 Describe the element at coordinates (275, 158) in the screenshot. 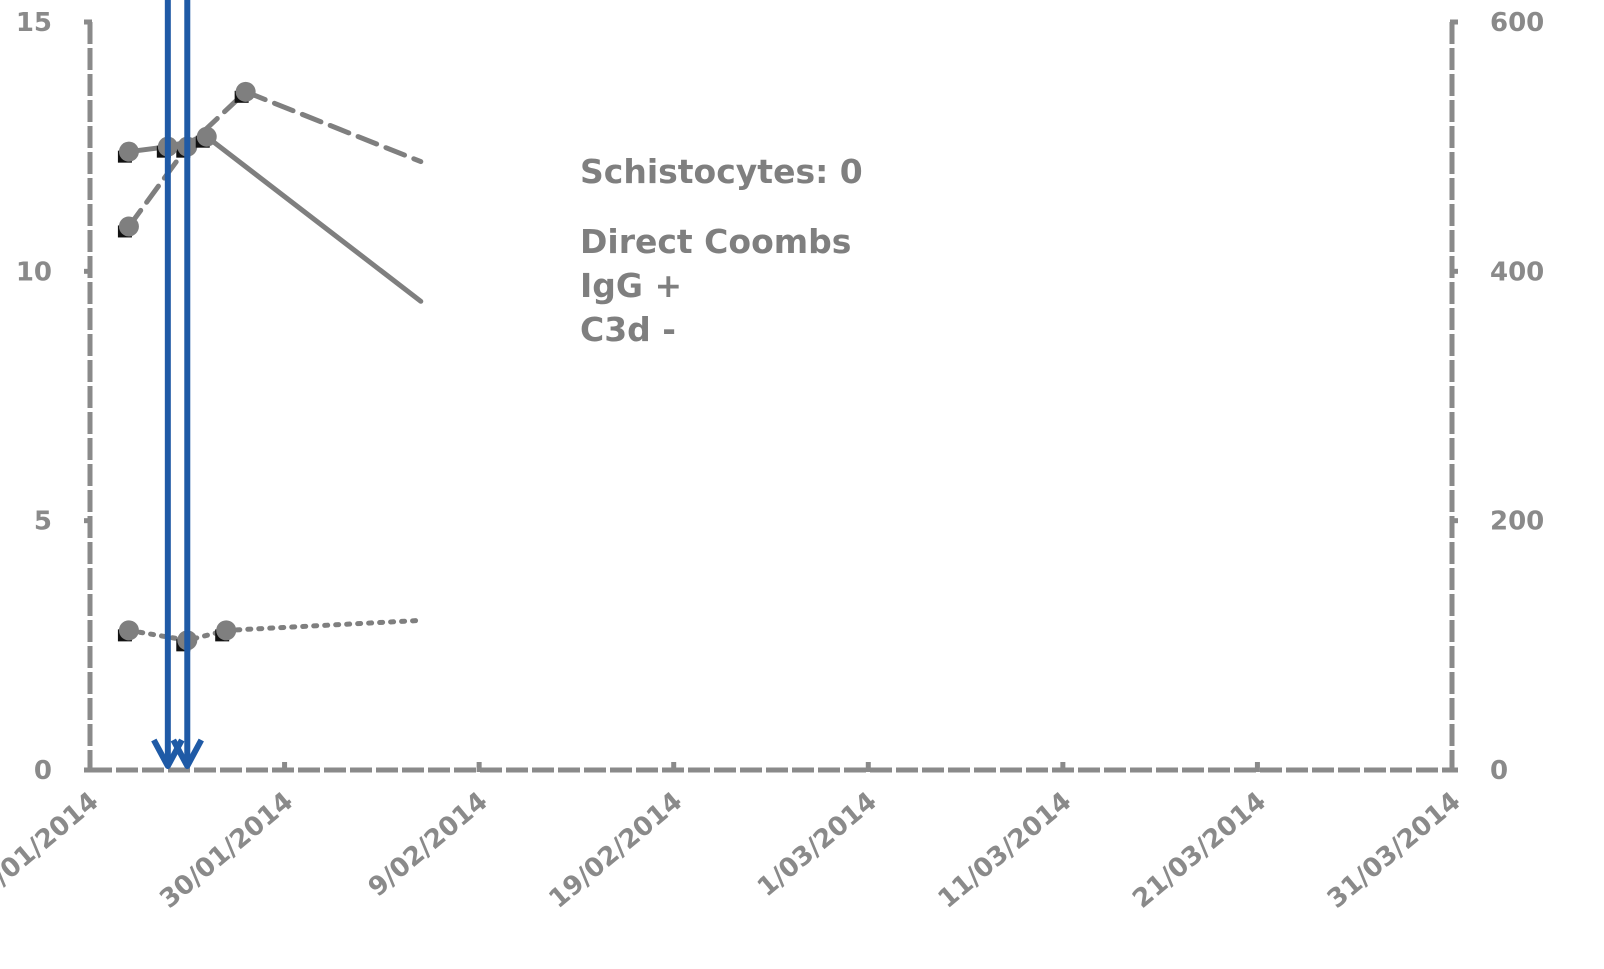

I see `series-line-dashed` at that location.